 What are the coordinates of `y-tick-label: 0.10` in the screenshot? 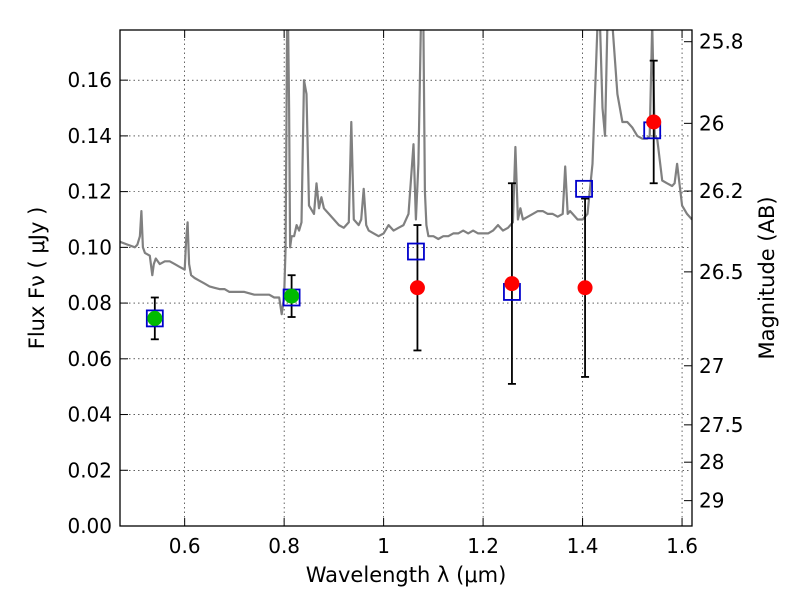 It's located at (89, 247).